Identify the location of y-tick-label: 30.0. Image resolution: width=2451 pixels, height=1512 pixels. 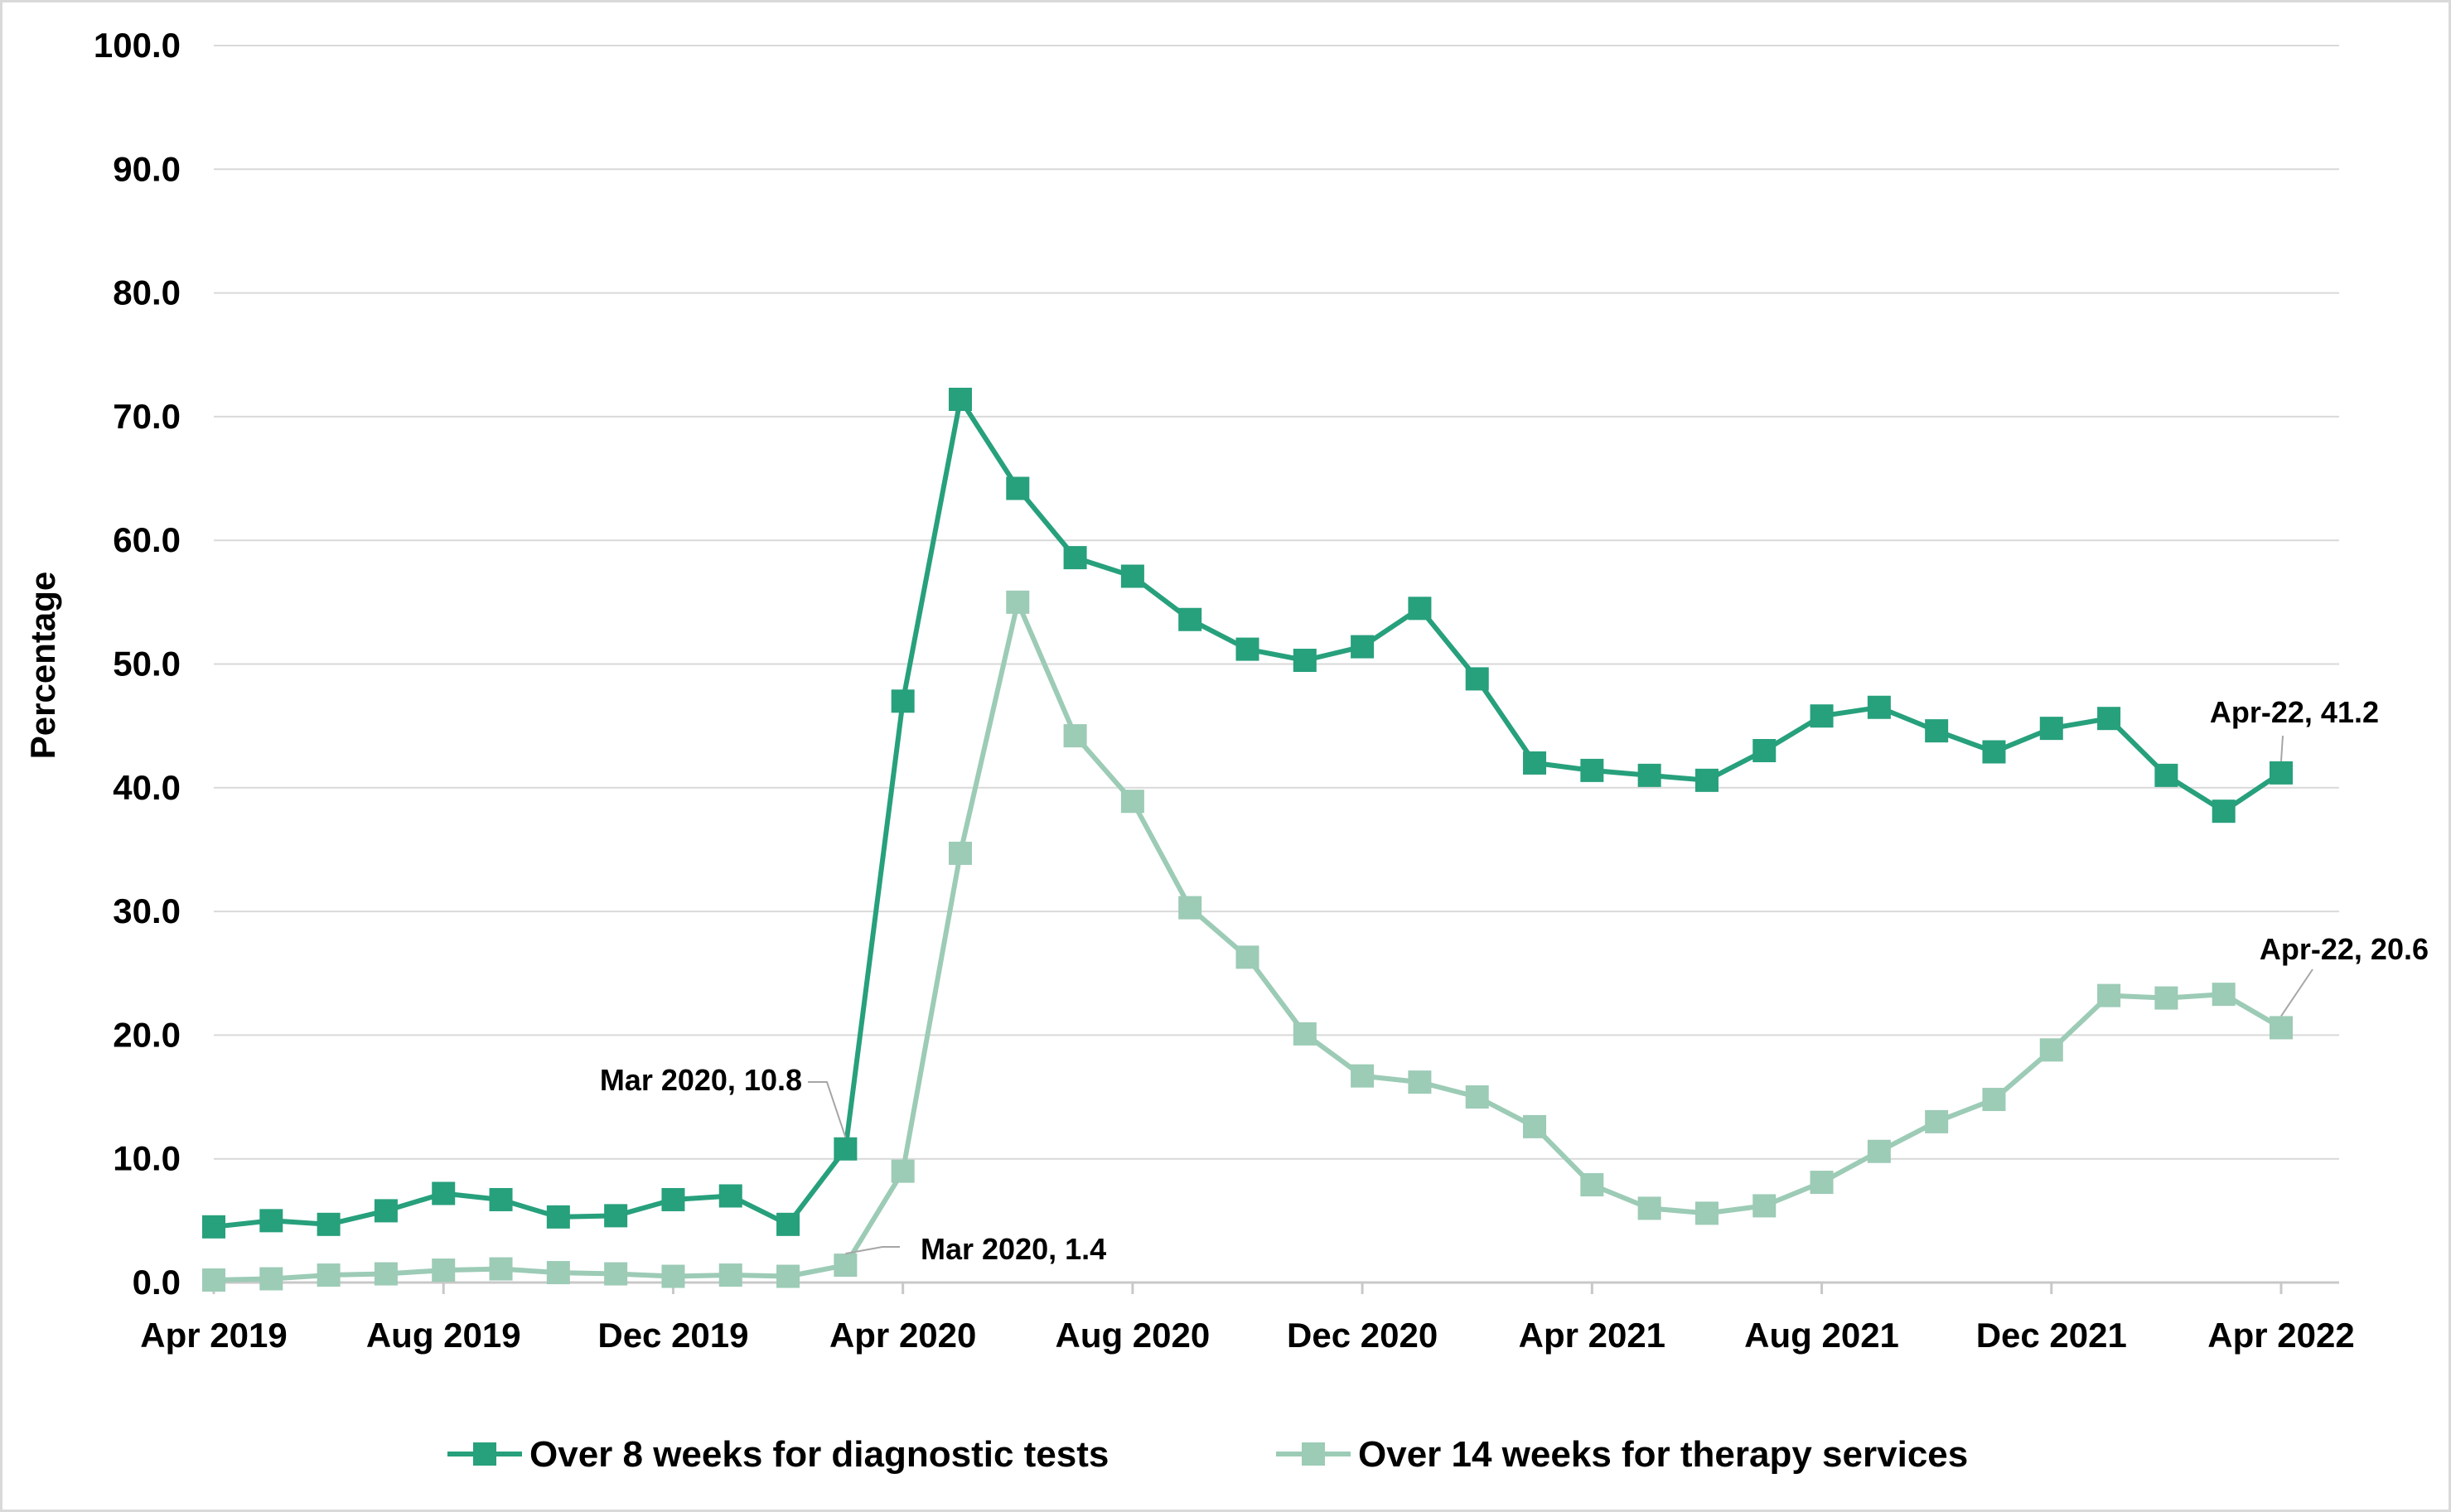
(147, 910).